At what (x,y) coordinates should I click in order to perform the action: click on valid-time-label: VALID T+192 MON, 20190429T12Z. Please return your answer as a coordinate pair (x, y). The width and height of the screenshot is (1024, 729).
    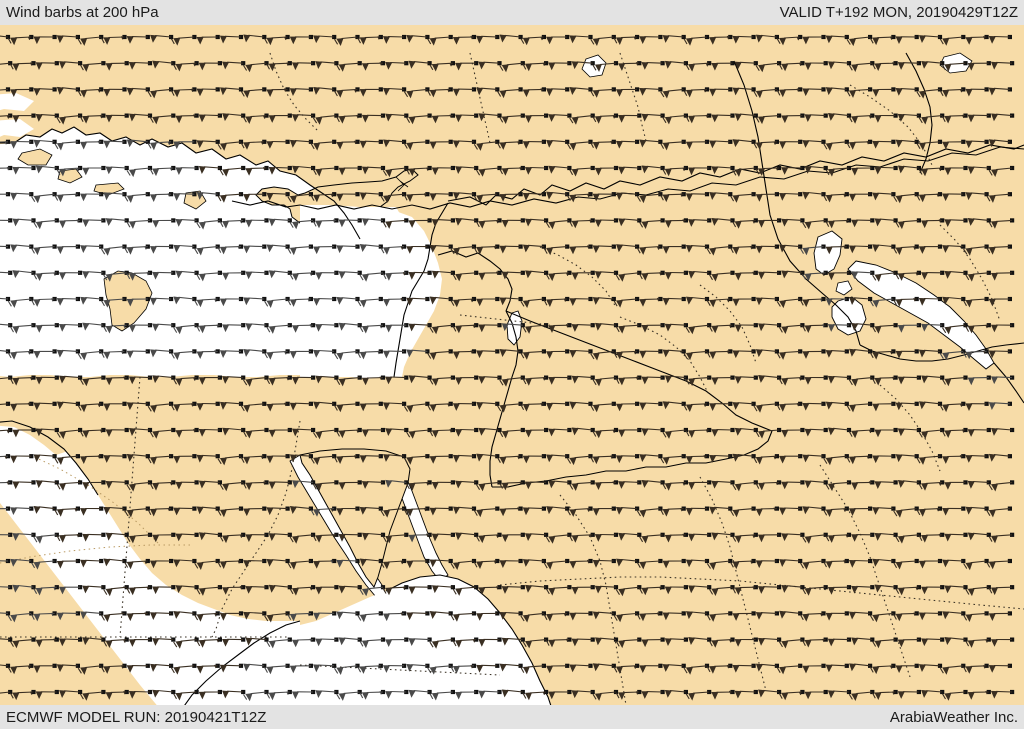
    Looking at the image, I should click on (898, 12).